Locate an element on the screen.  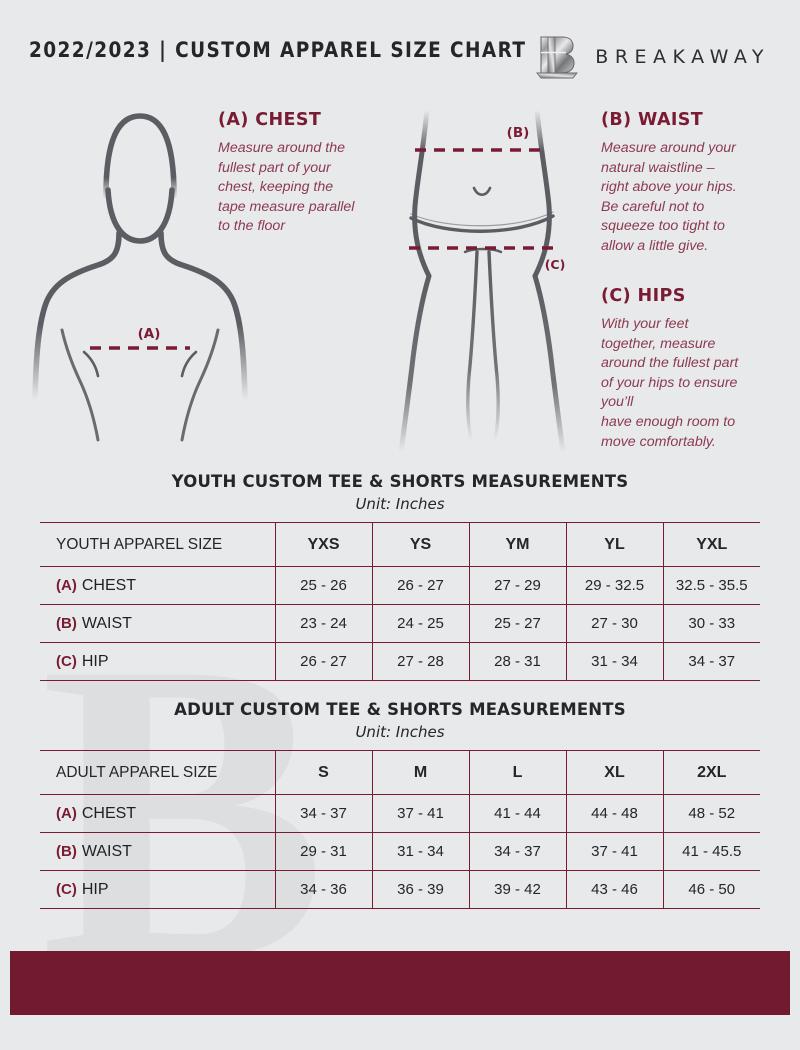
breakaway-b-monogram-icon is located at coordinates (557, 57).